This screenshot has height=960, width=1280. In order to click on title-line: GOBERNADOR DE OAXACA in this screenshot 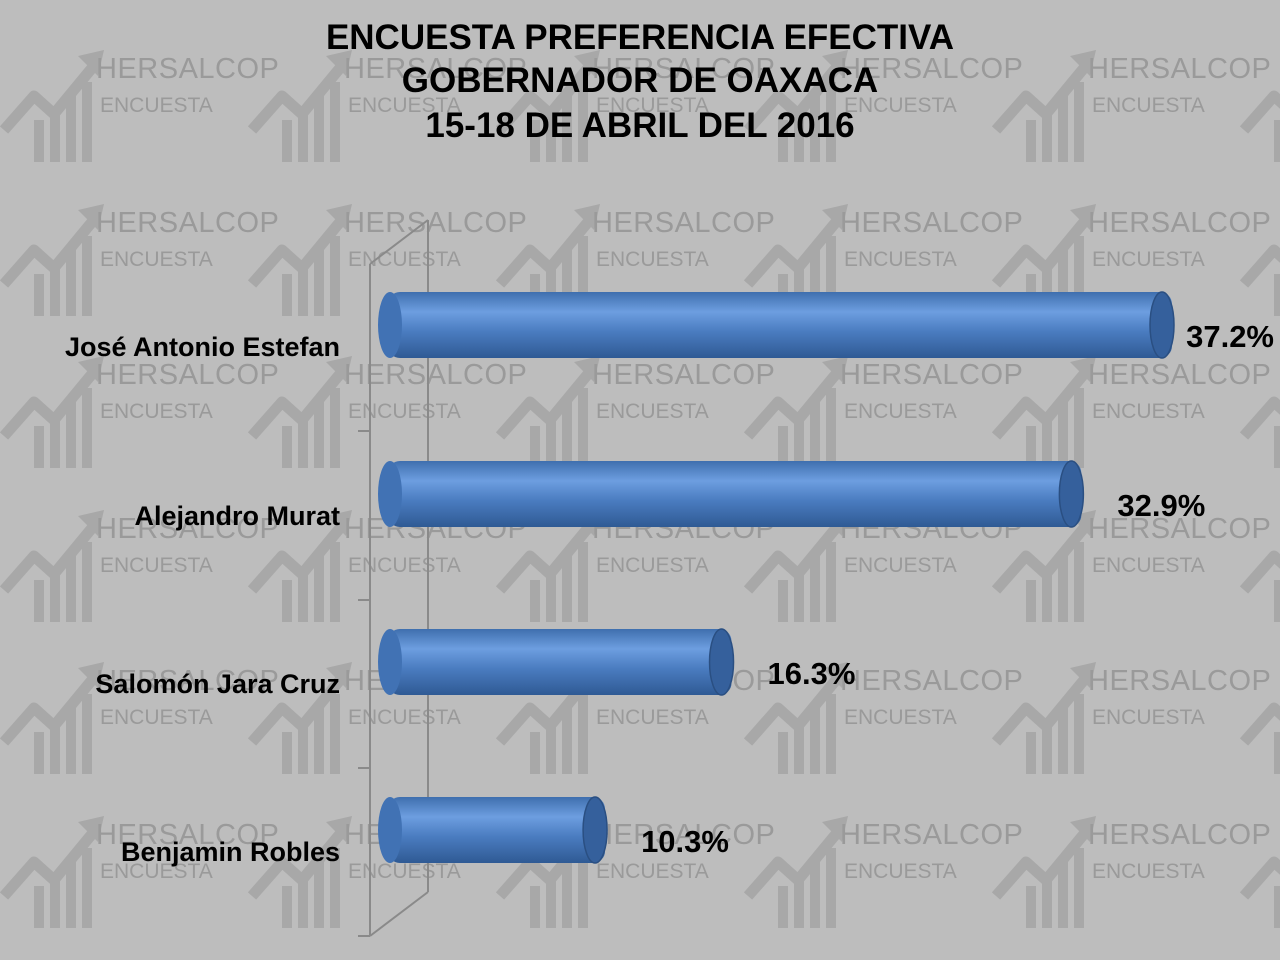, I will do `click(640, 80)`.